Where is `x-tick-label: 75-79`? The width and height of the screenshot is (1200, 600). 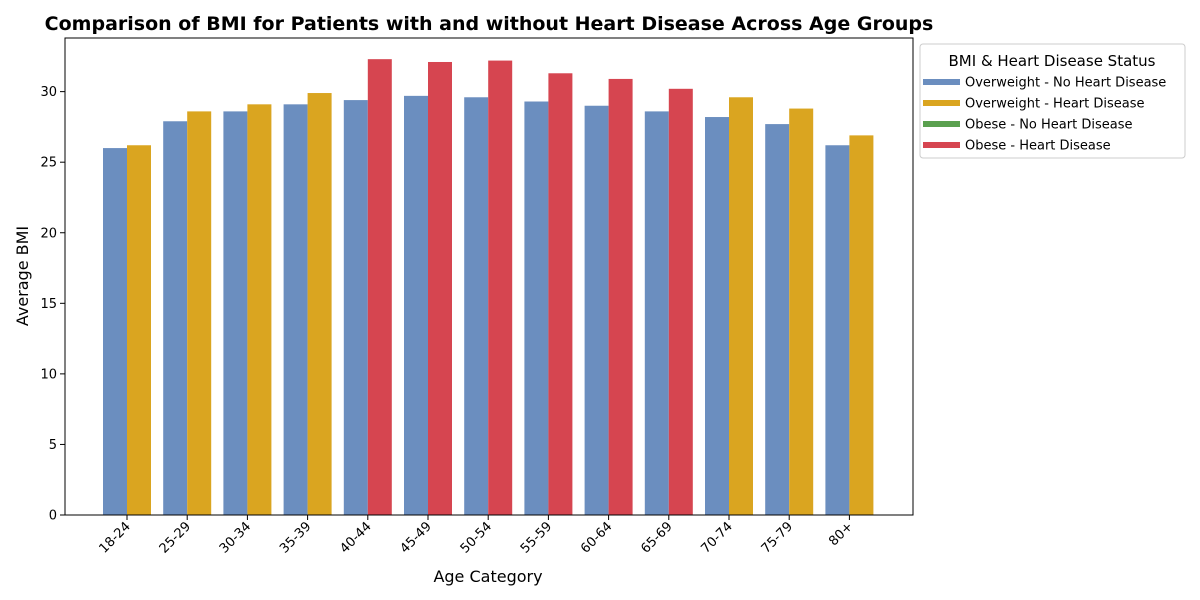
x-tick-label: 75-79 is located at coordinates (777, 537).